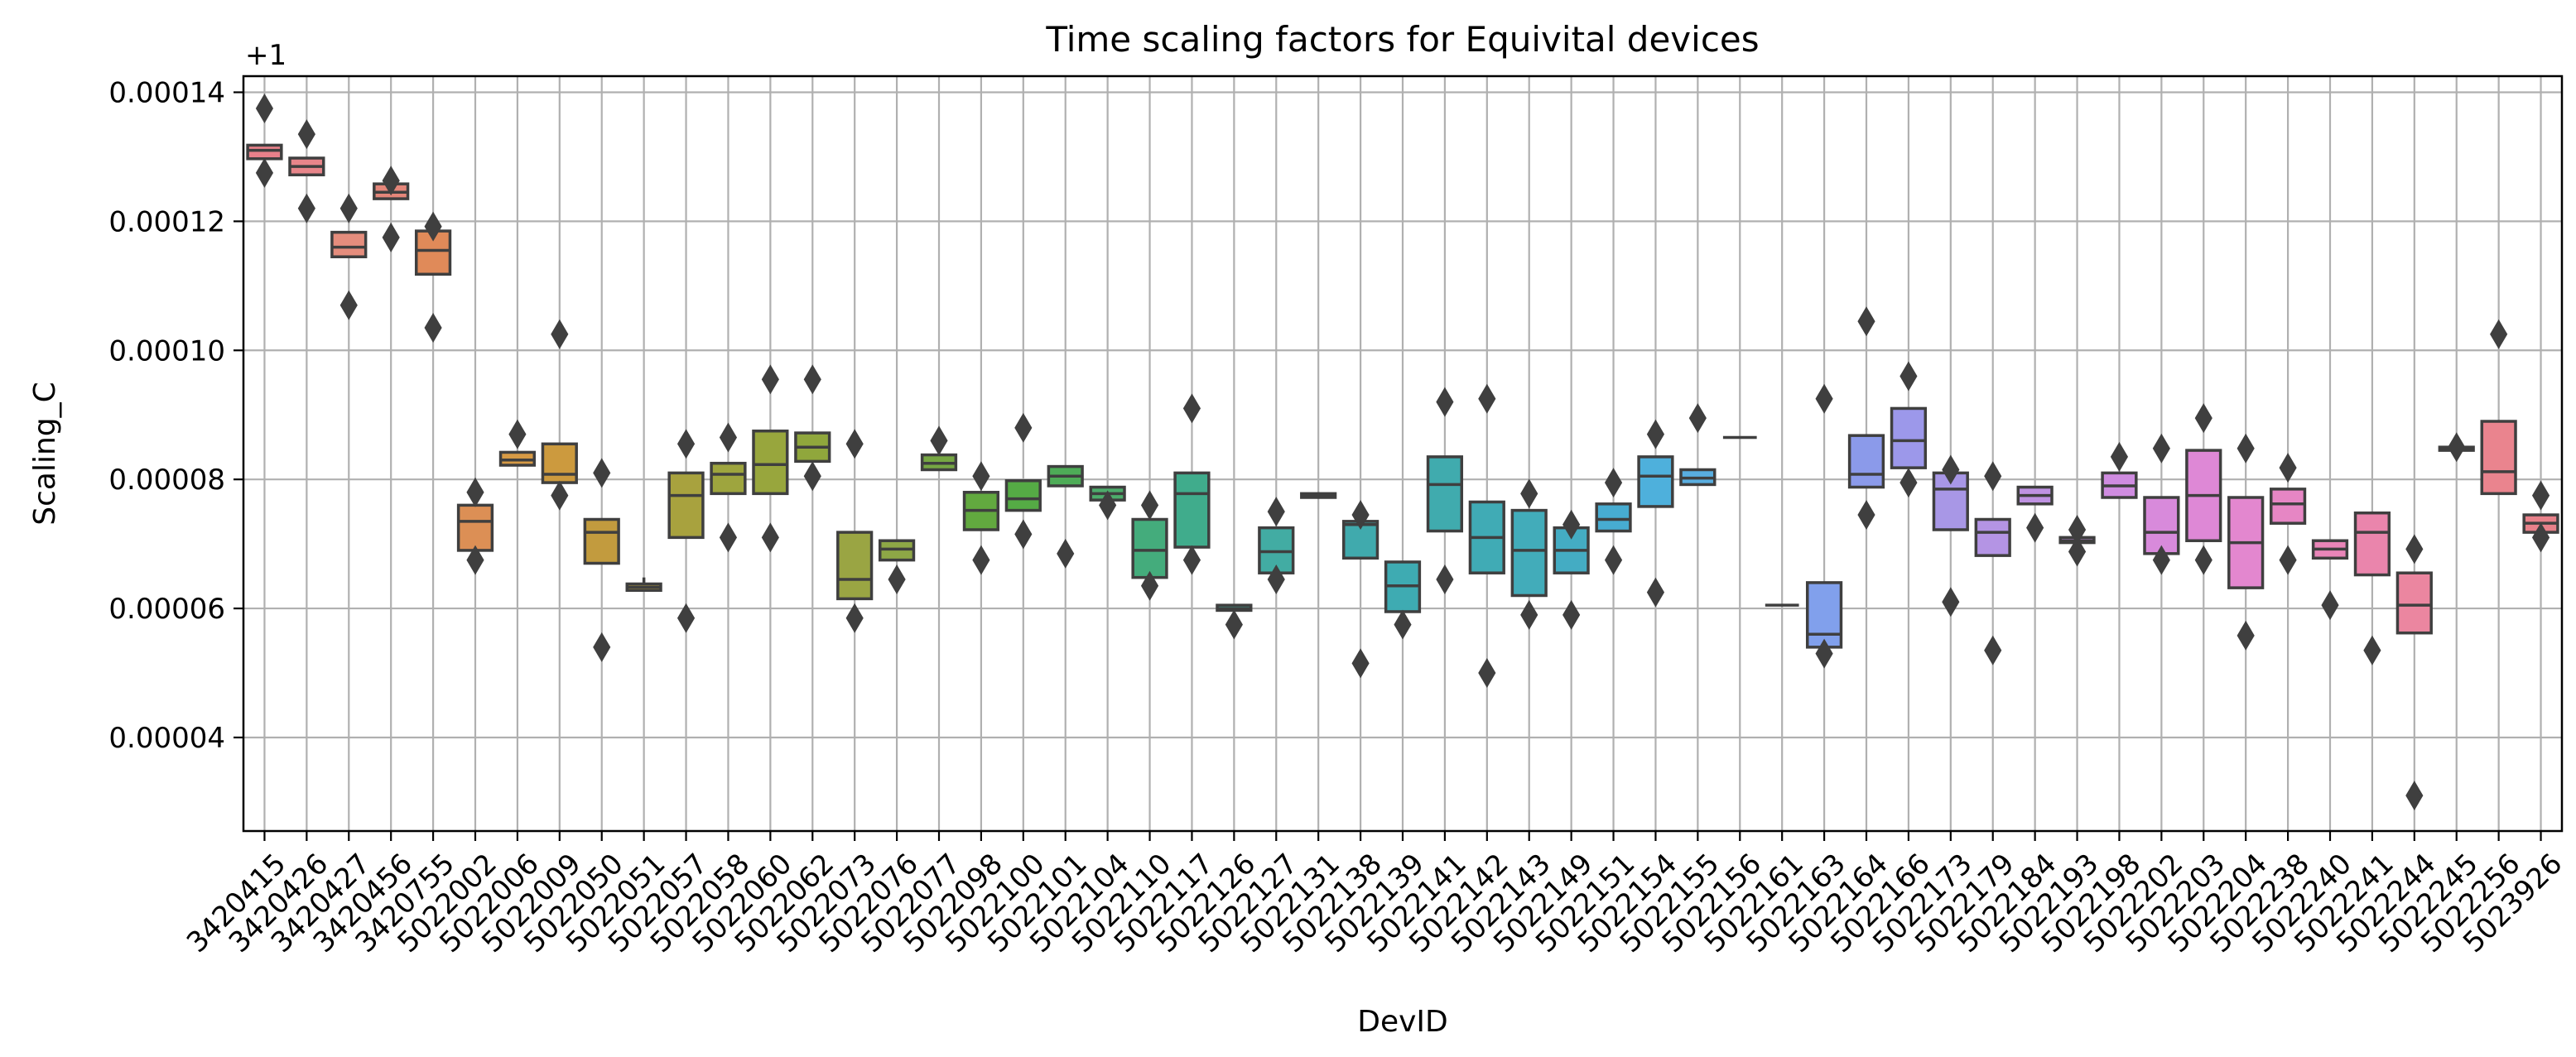 Image resolution: width=2576 pixels, height=1057 pixels. Describe the element at coordinates (166, 481) in the screenshot. I see `y-tick-label: 0.00008` at that location.